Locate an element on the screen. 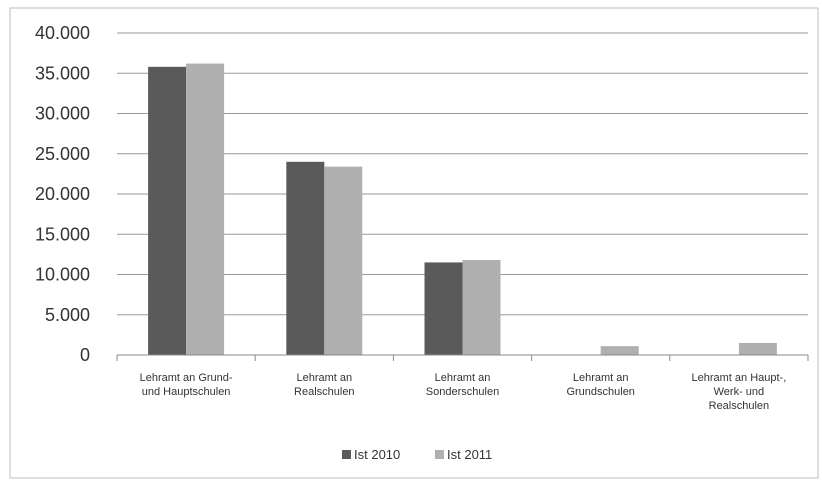  x-category-label: Sonderschulen is located at coordinates (462, 392).